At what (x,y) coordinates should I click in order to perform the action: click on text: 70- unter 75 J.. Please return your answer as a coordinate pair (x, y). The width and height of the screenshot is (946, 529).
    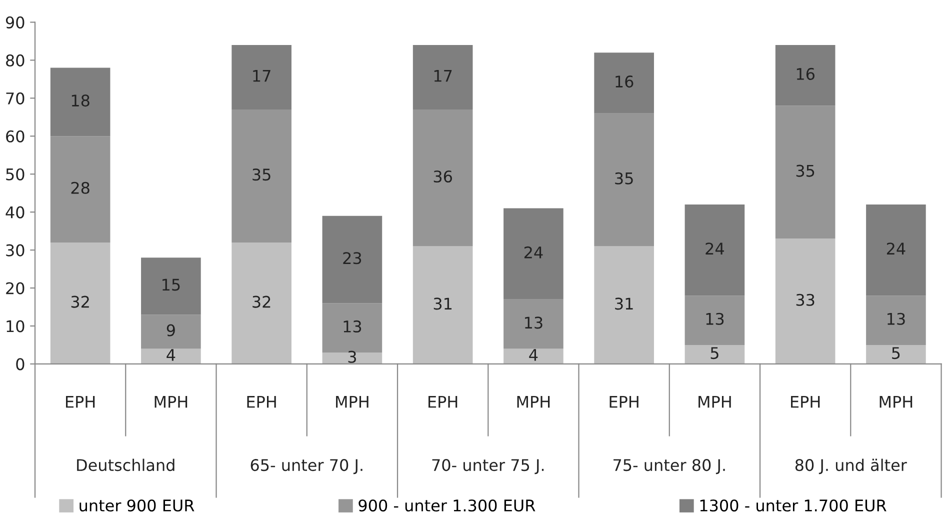
    Looking at the image, I should click on (488, 466).